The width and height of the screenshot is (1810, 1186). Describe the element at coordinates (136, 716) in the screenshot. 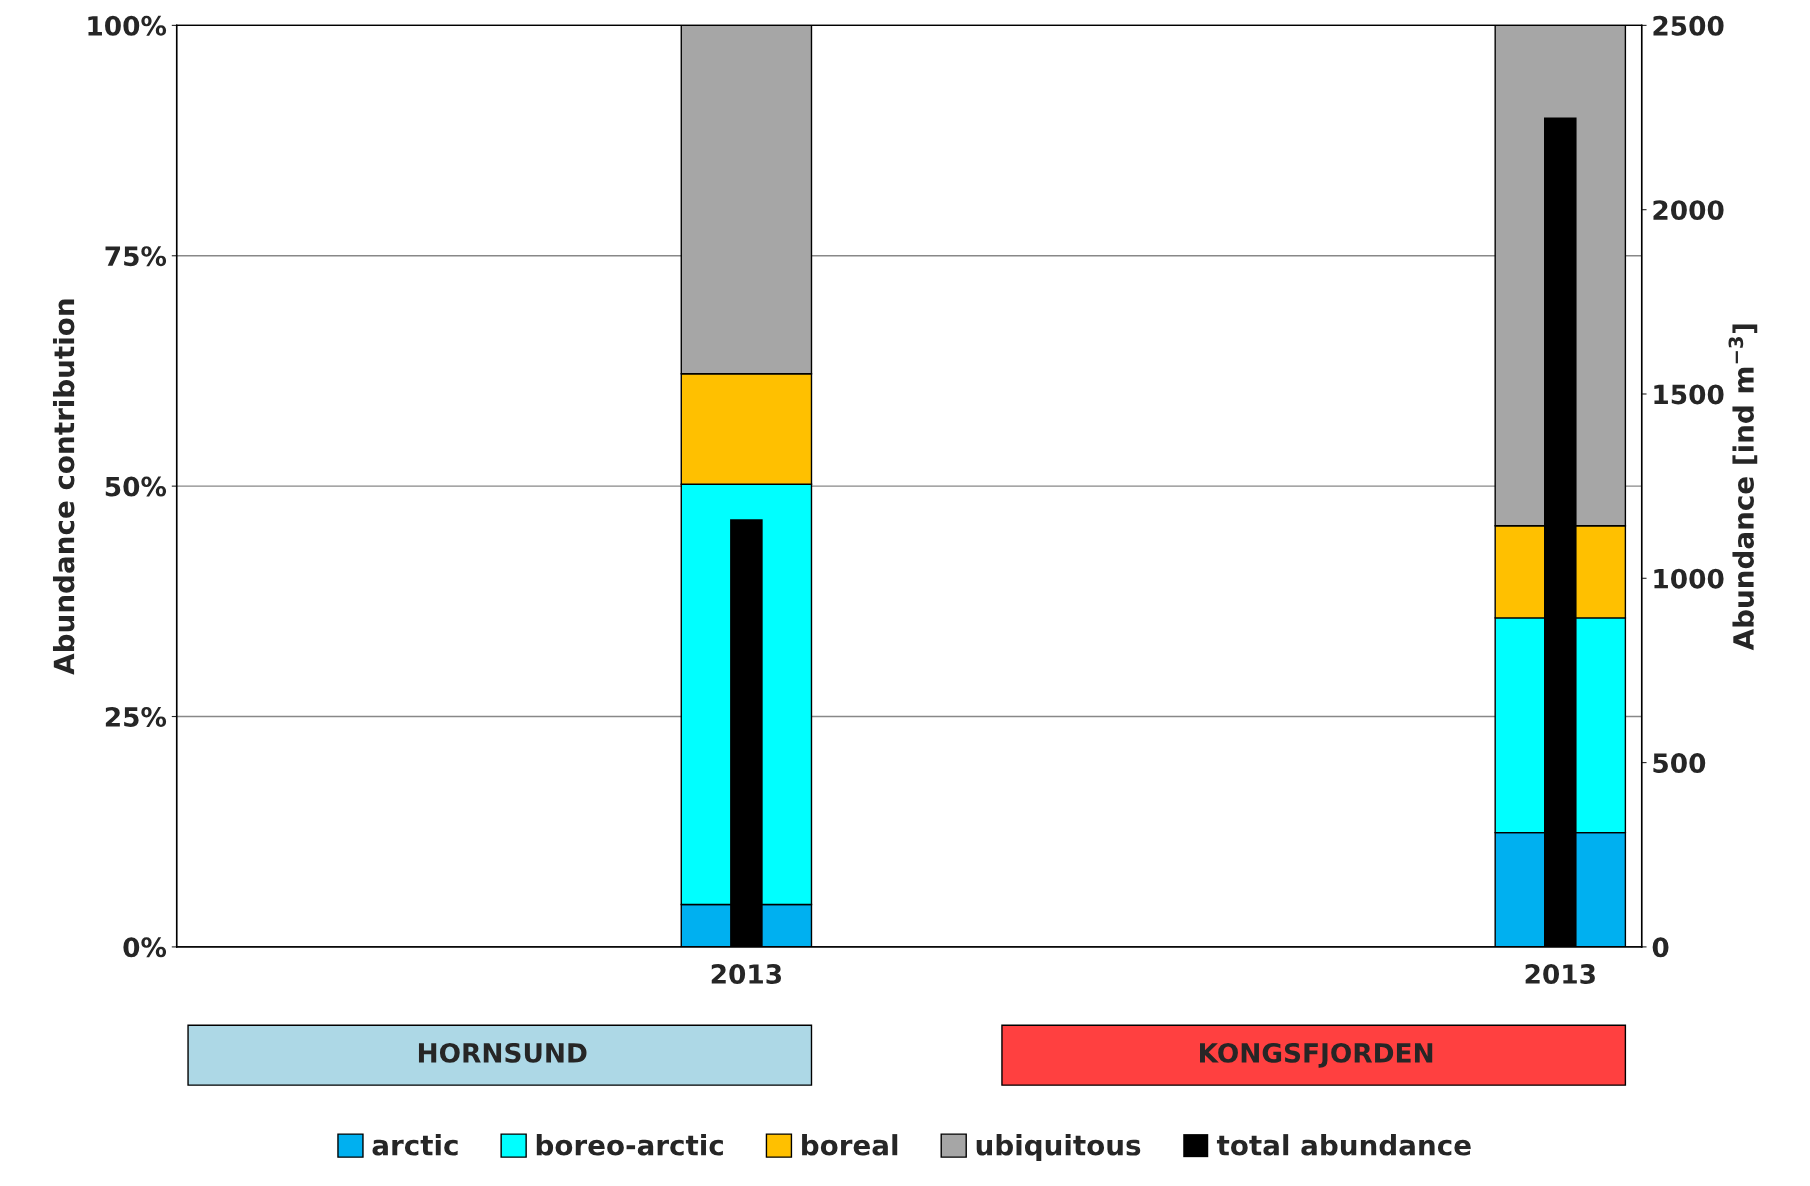

I see `y-tick-label: 25%` at that location.